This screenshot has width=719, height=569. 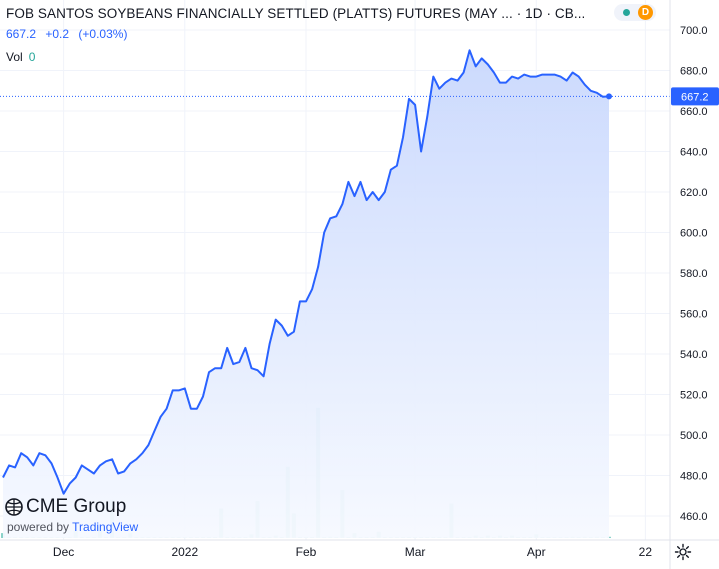 I want to click on last-price-badge, so click(x=695, y=96).